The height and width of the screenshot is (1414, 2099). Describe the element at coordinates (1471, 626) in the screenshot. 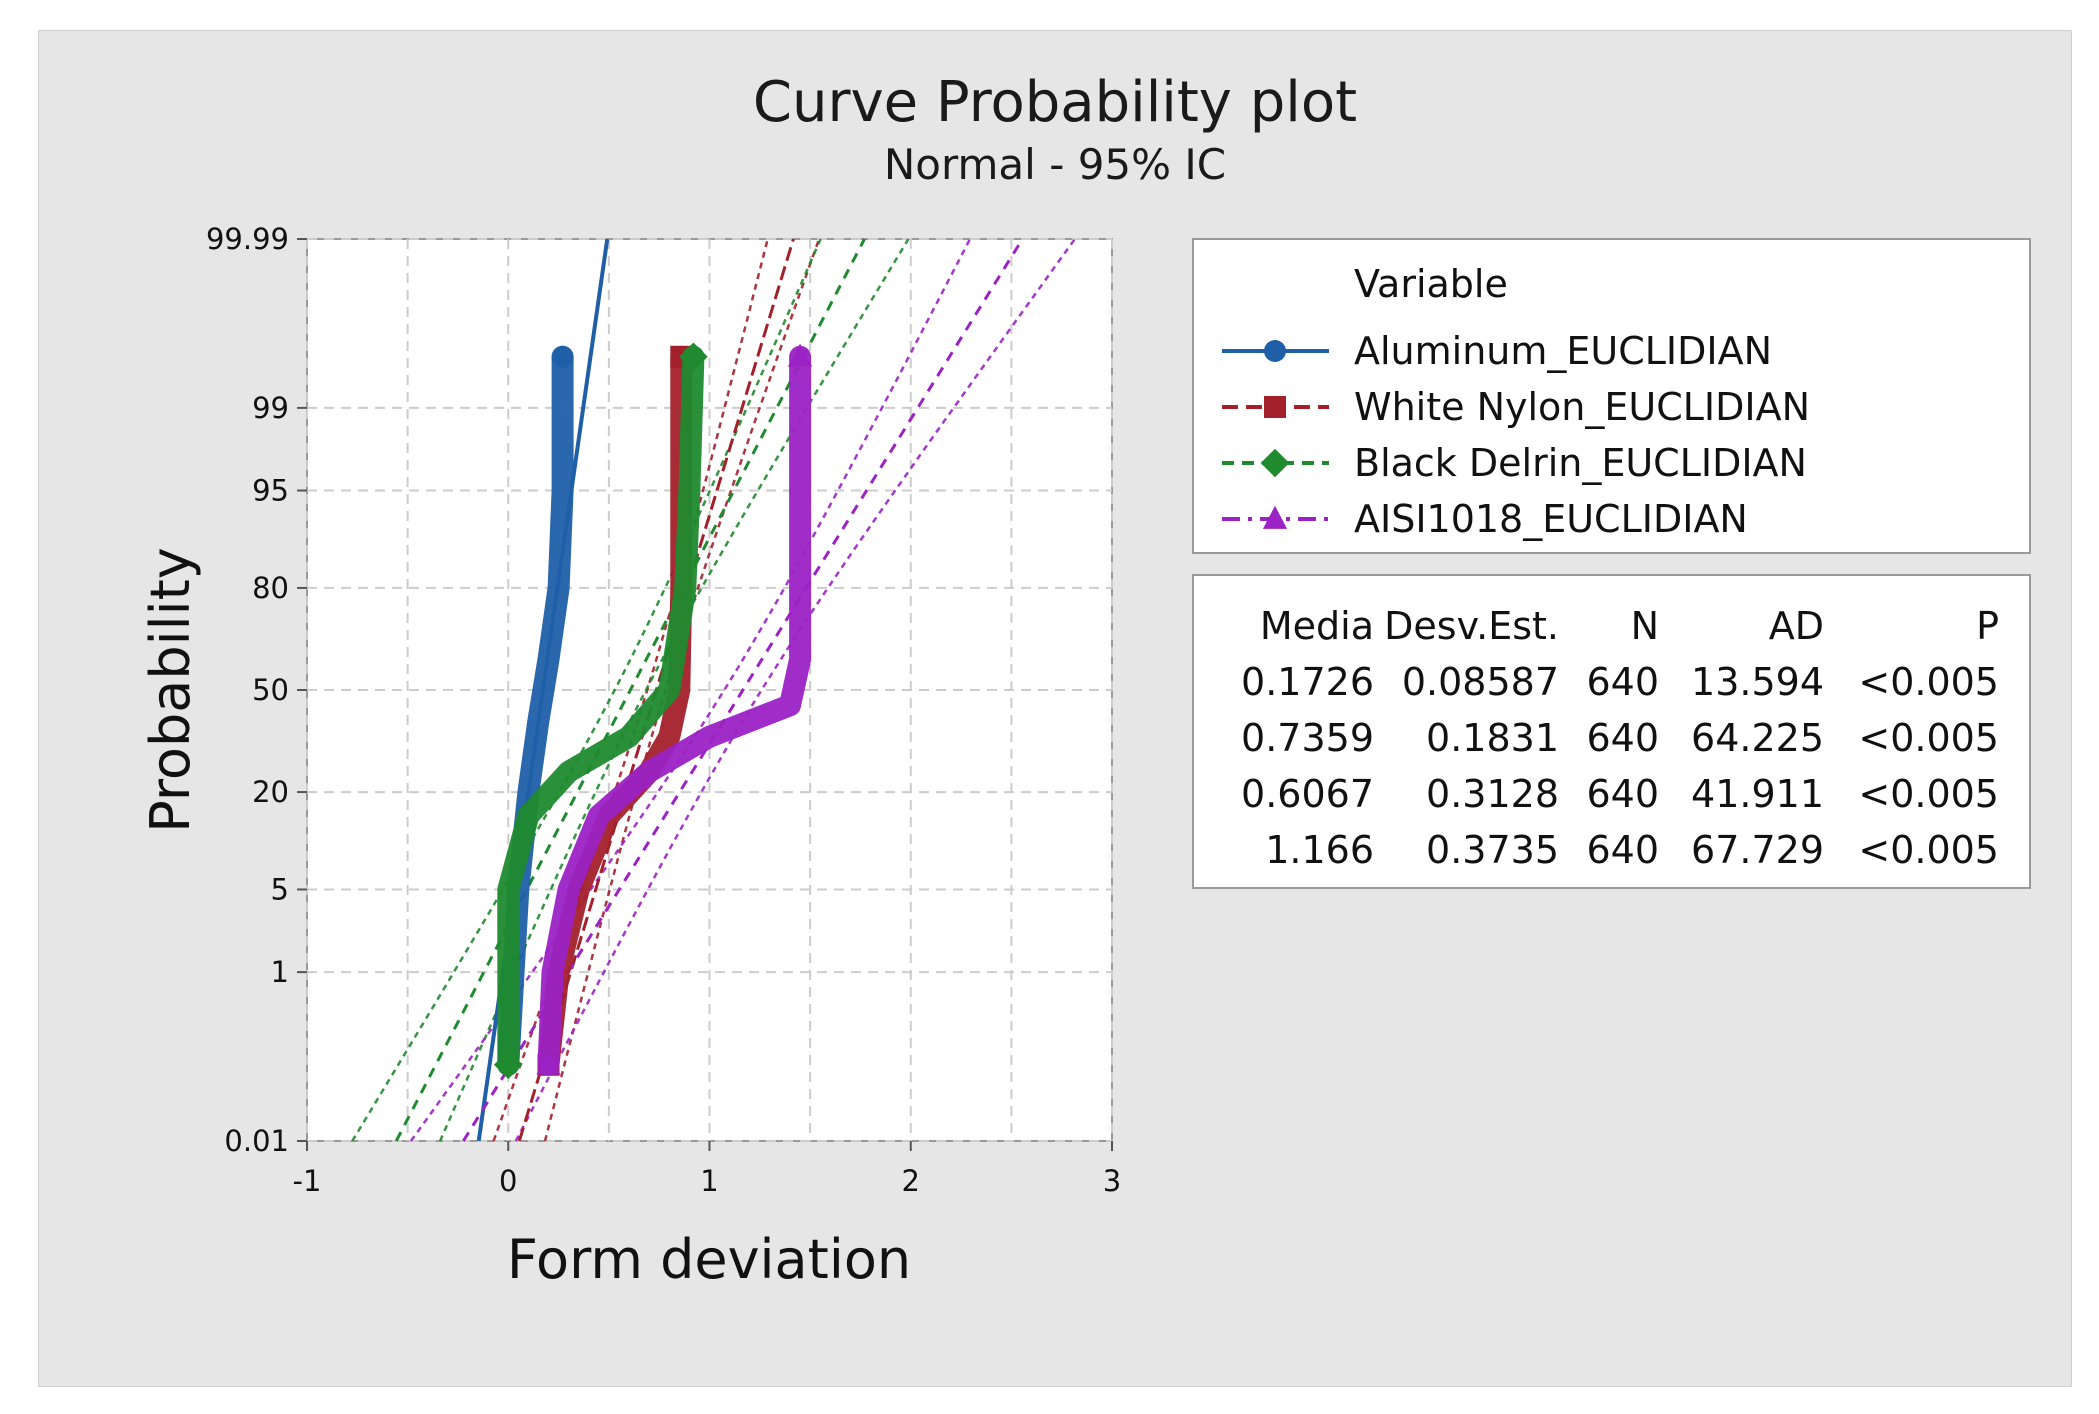

I see `table-header-1: Desv.Est.` at that location.